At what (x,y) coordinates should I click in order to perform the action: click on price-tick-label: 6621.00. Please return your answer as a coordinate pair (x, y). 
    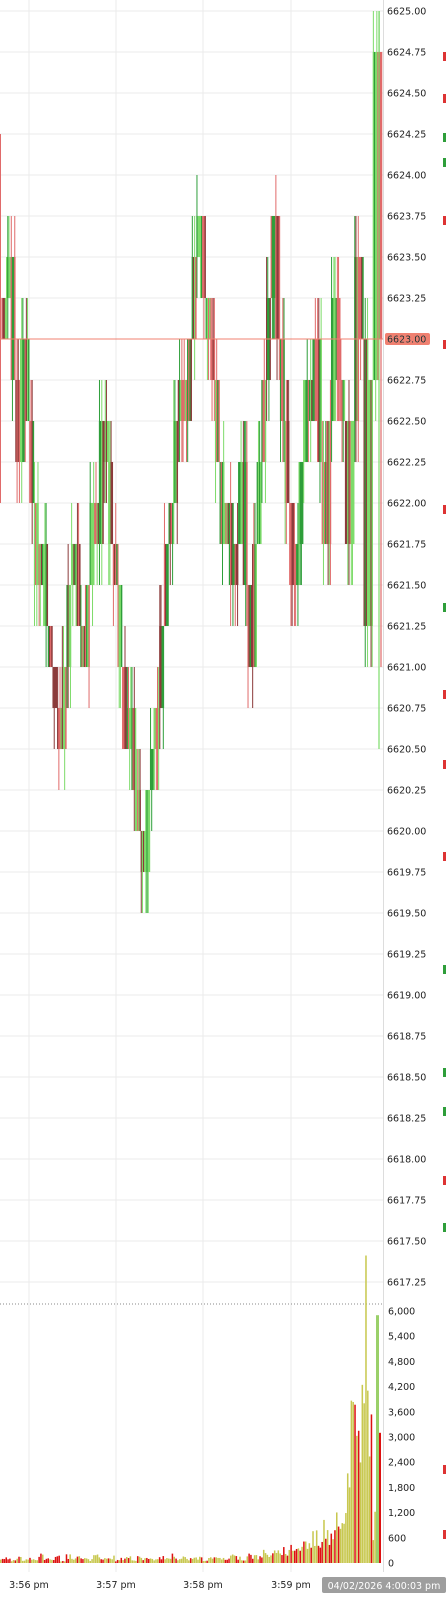
    Looking at the image, I should click on (406, 668).